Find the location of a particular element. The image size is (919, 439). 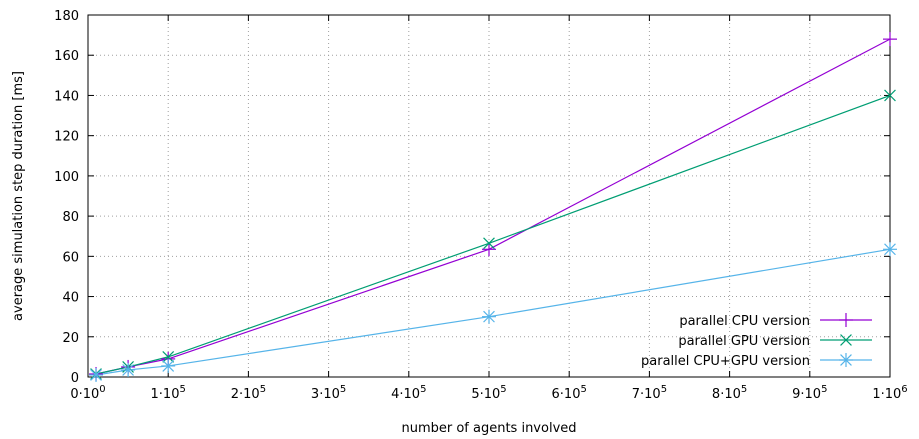

x-tick-label: 5·10⁵ is located at coordinates (488, 393).